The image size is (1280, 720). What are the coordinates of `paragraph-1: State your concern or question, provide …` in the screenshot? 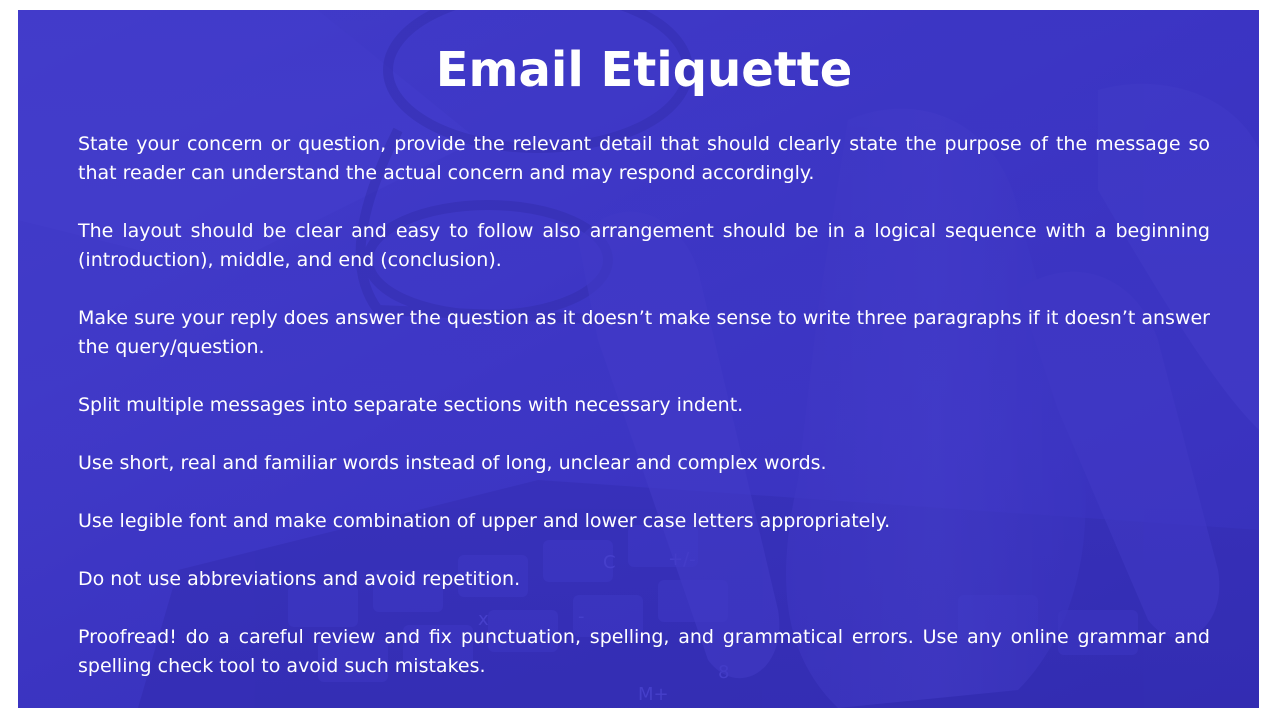 It's located at (644, 158).